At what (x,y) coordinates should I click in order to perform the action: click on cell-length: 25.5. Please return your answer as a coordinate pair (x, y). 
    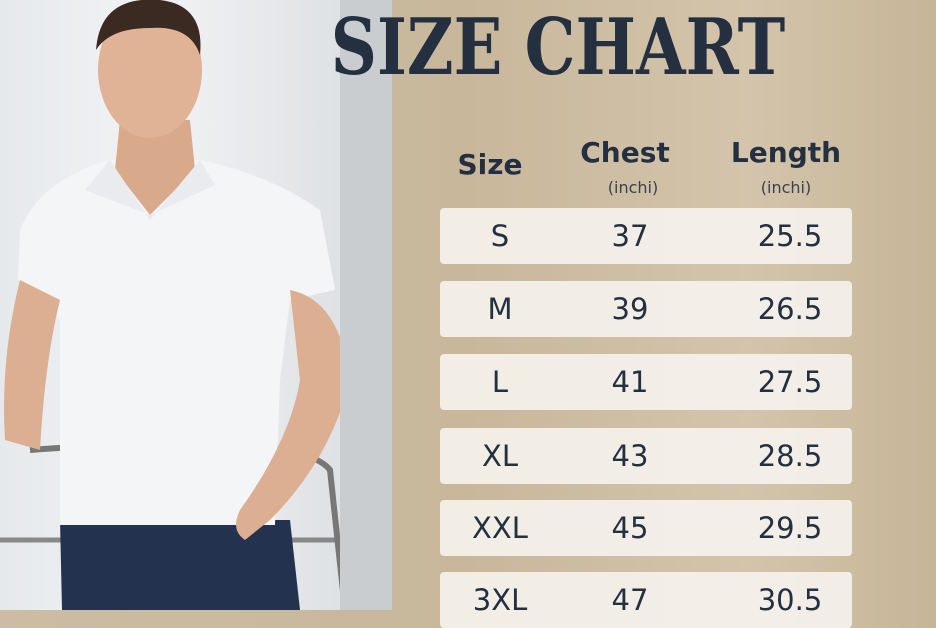
    Looking at the image, I should click on (790, 236).